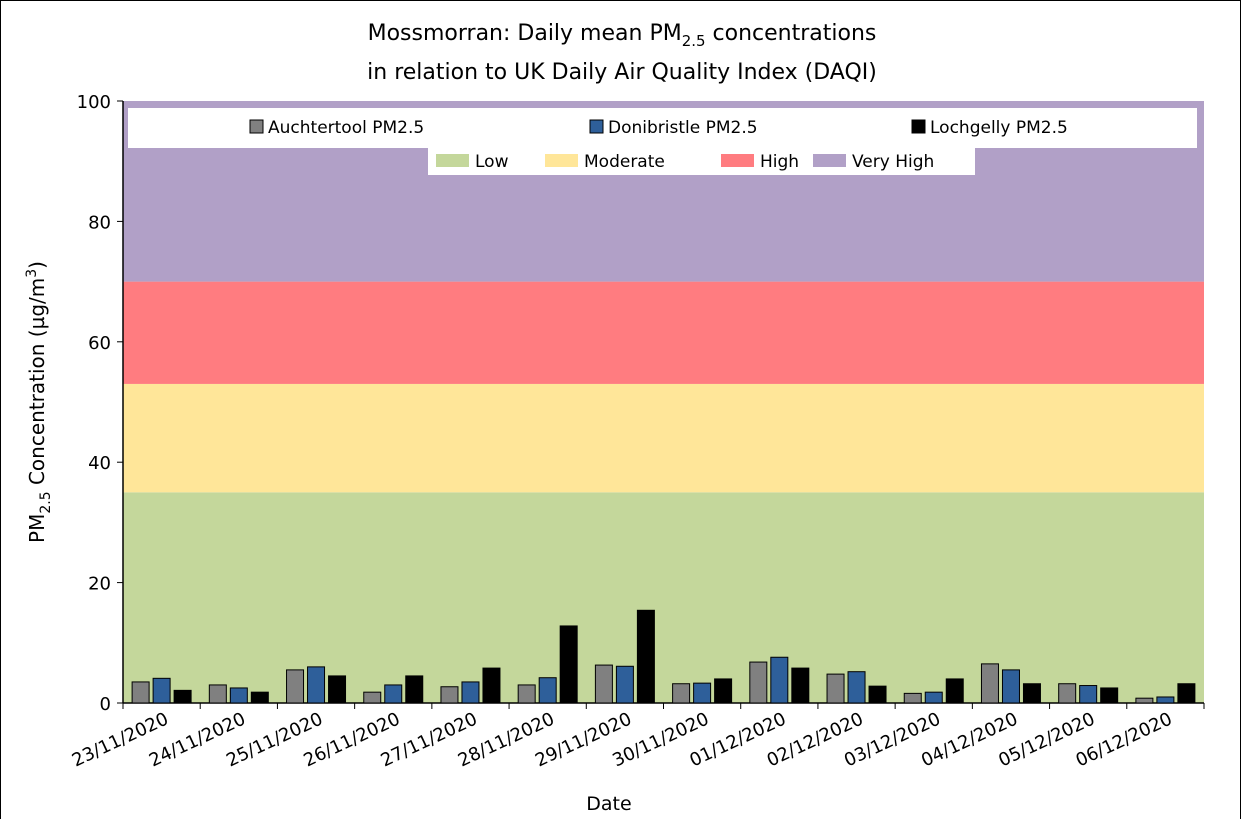  I want to click on y-tick-label: 80, so click(99, 222).